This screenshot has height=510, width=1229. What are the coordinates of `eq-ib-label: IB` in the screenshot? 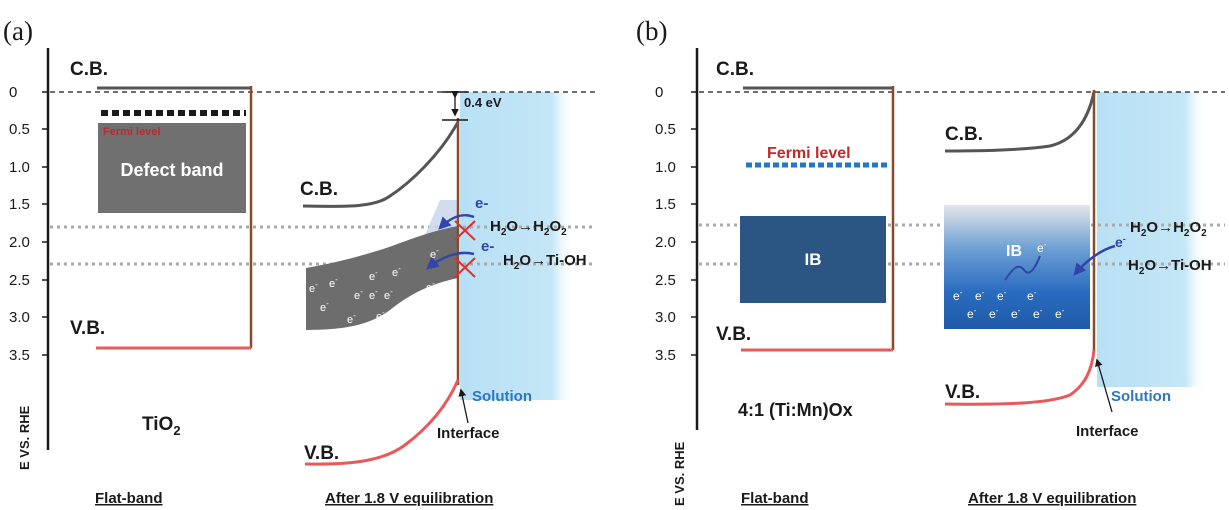 It's located at (1014, 251).